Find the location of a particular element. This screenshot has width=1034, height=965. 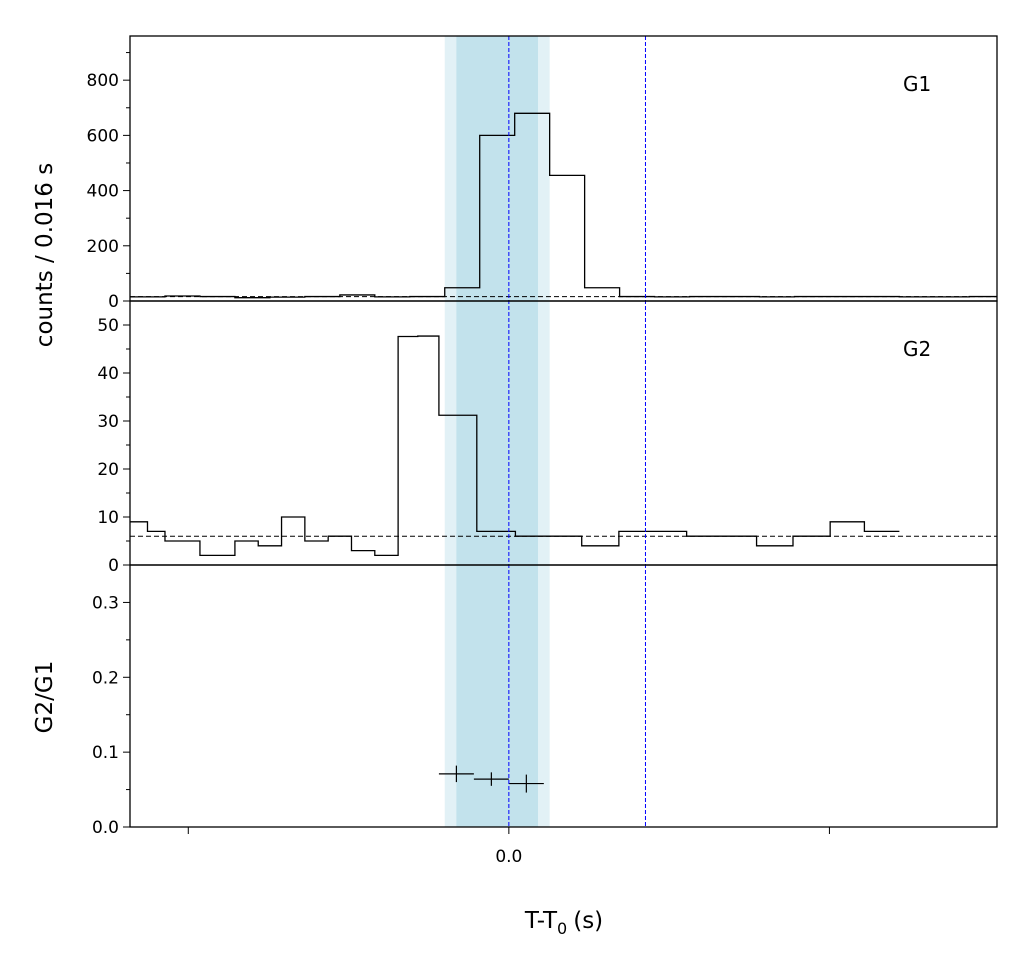

y-axis-title-counts: counts / 0.016 s is located at coordinates (45, 255).